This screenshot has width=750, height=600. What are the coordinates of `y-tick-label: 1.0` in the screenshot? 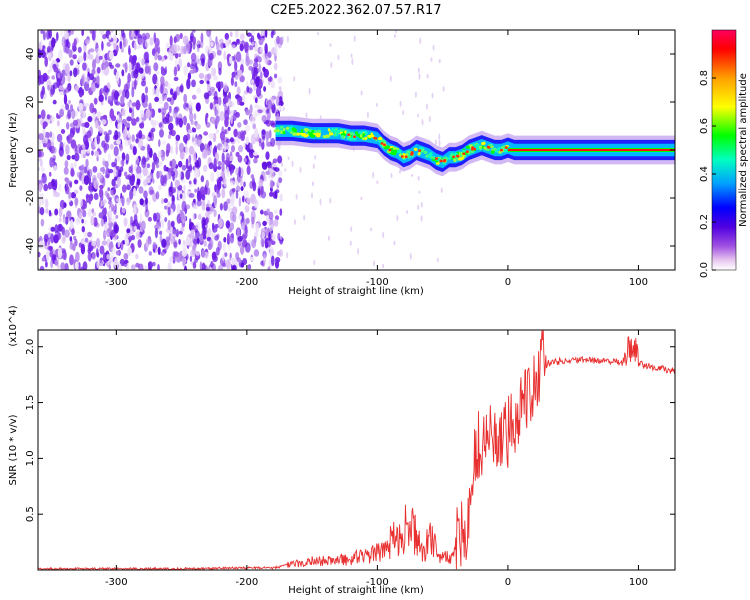 It's located at (30, 458).